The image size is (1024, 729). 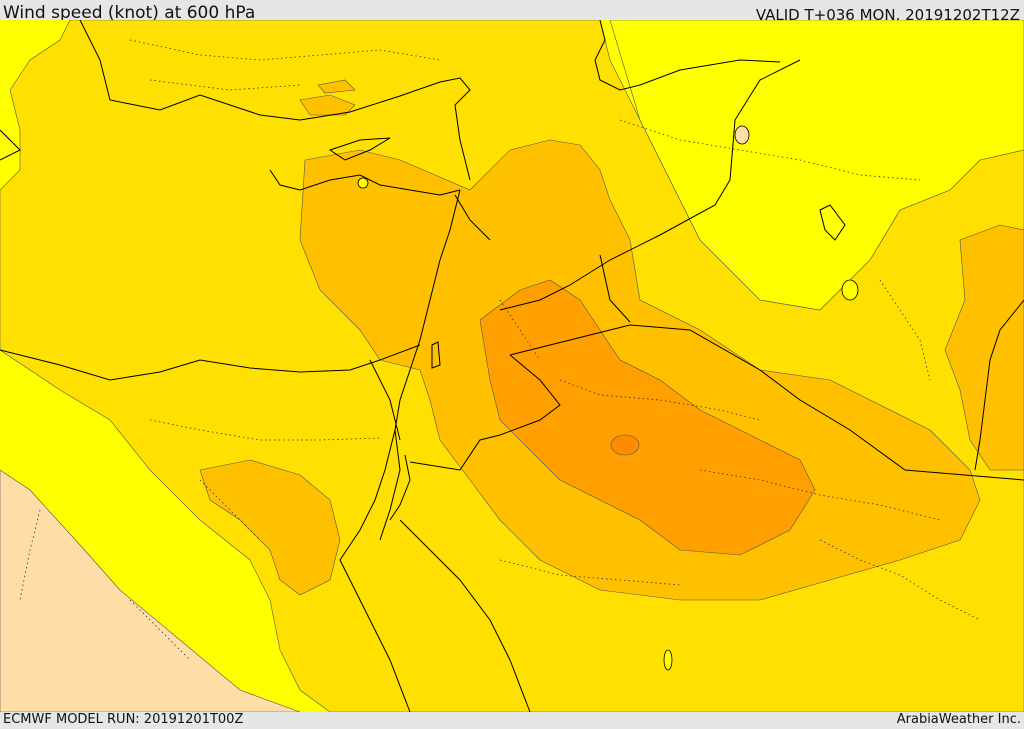 I want to click on wind-band-amber-patch-n2, so click(x=336, y=86).